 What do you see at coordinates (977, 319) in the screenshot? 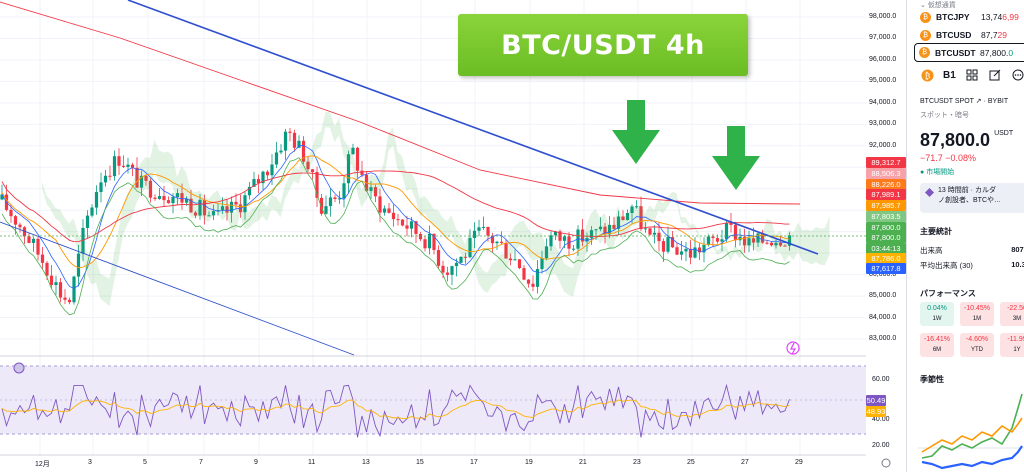
I see `performance-period: 1M` at bounding box center [977, 319].